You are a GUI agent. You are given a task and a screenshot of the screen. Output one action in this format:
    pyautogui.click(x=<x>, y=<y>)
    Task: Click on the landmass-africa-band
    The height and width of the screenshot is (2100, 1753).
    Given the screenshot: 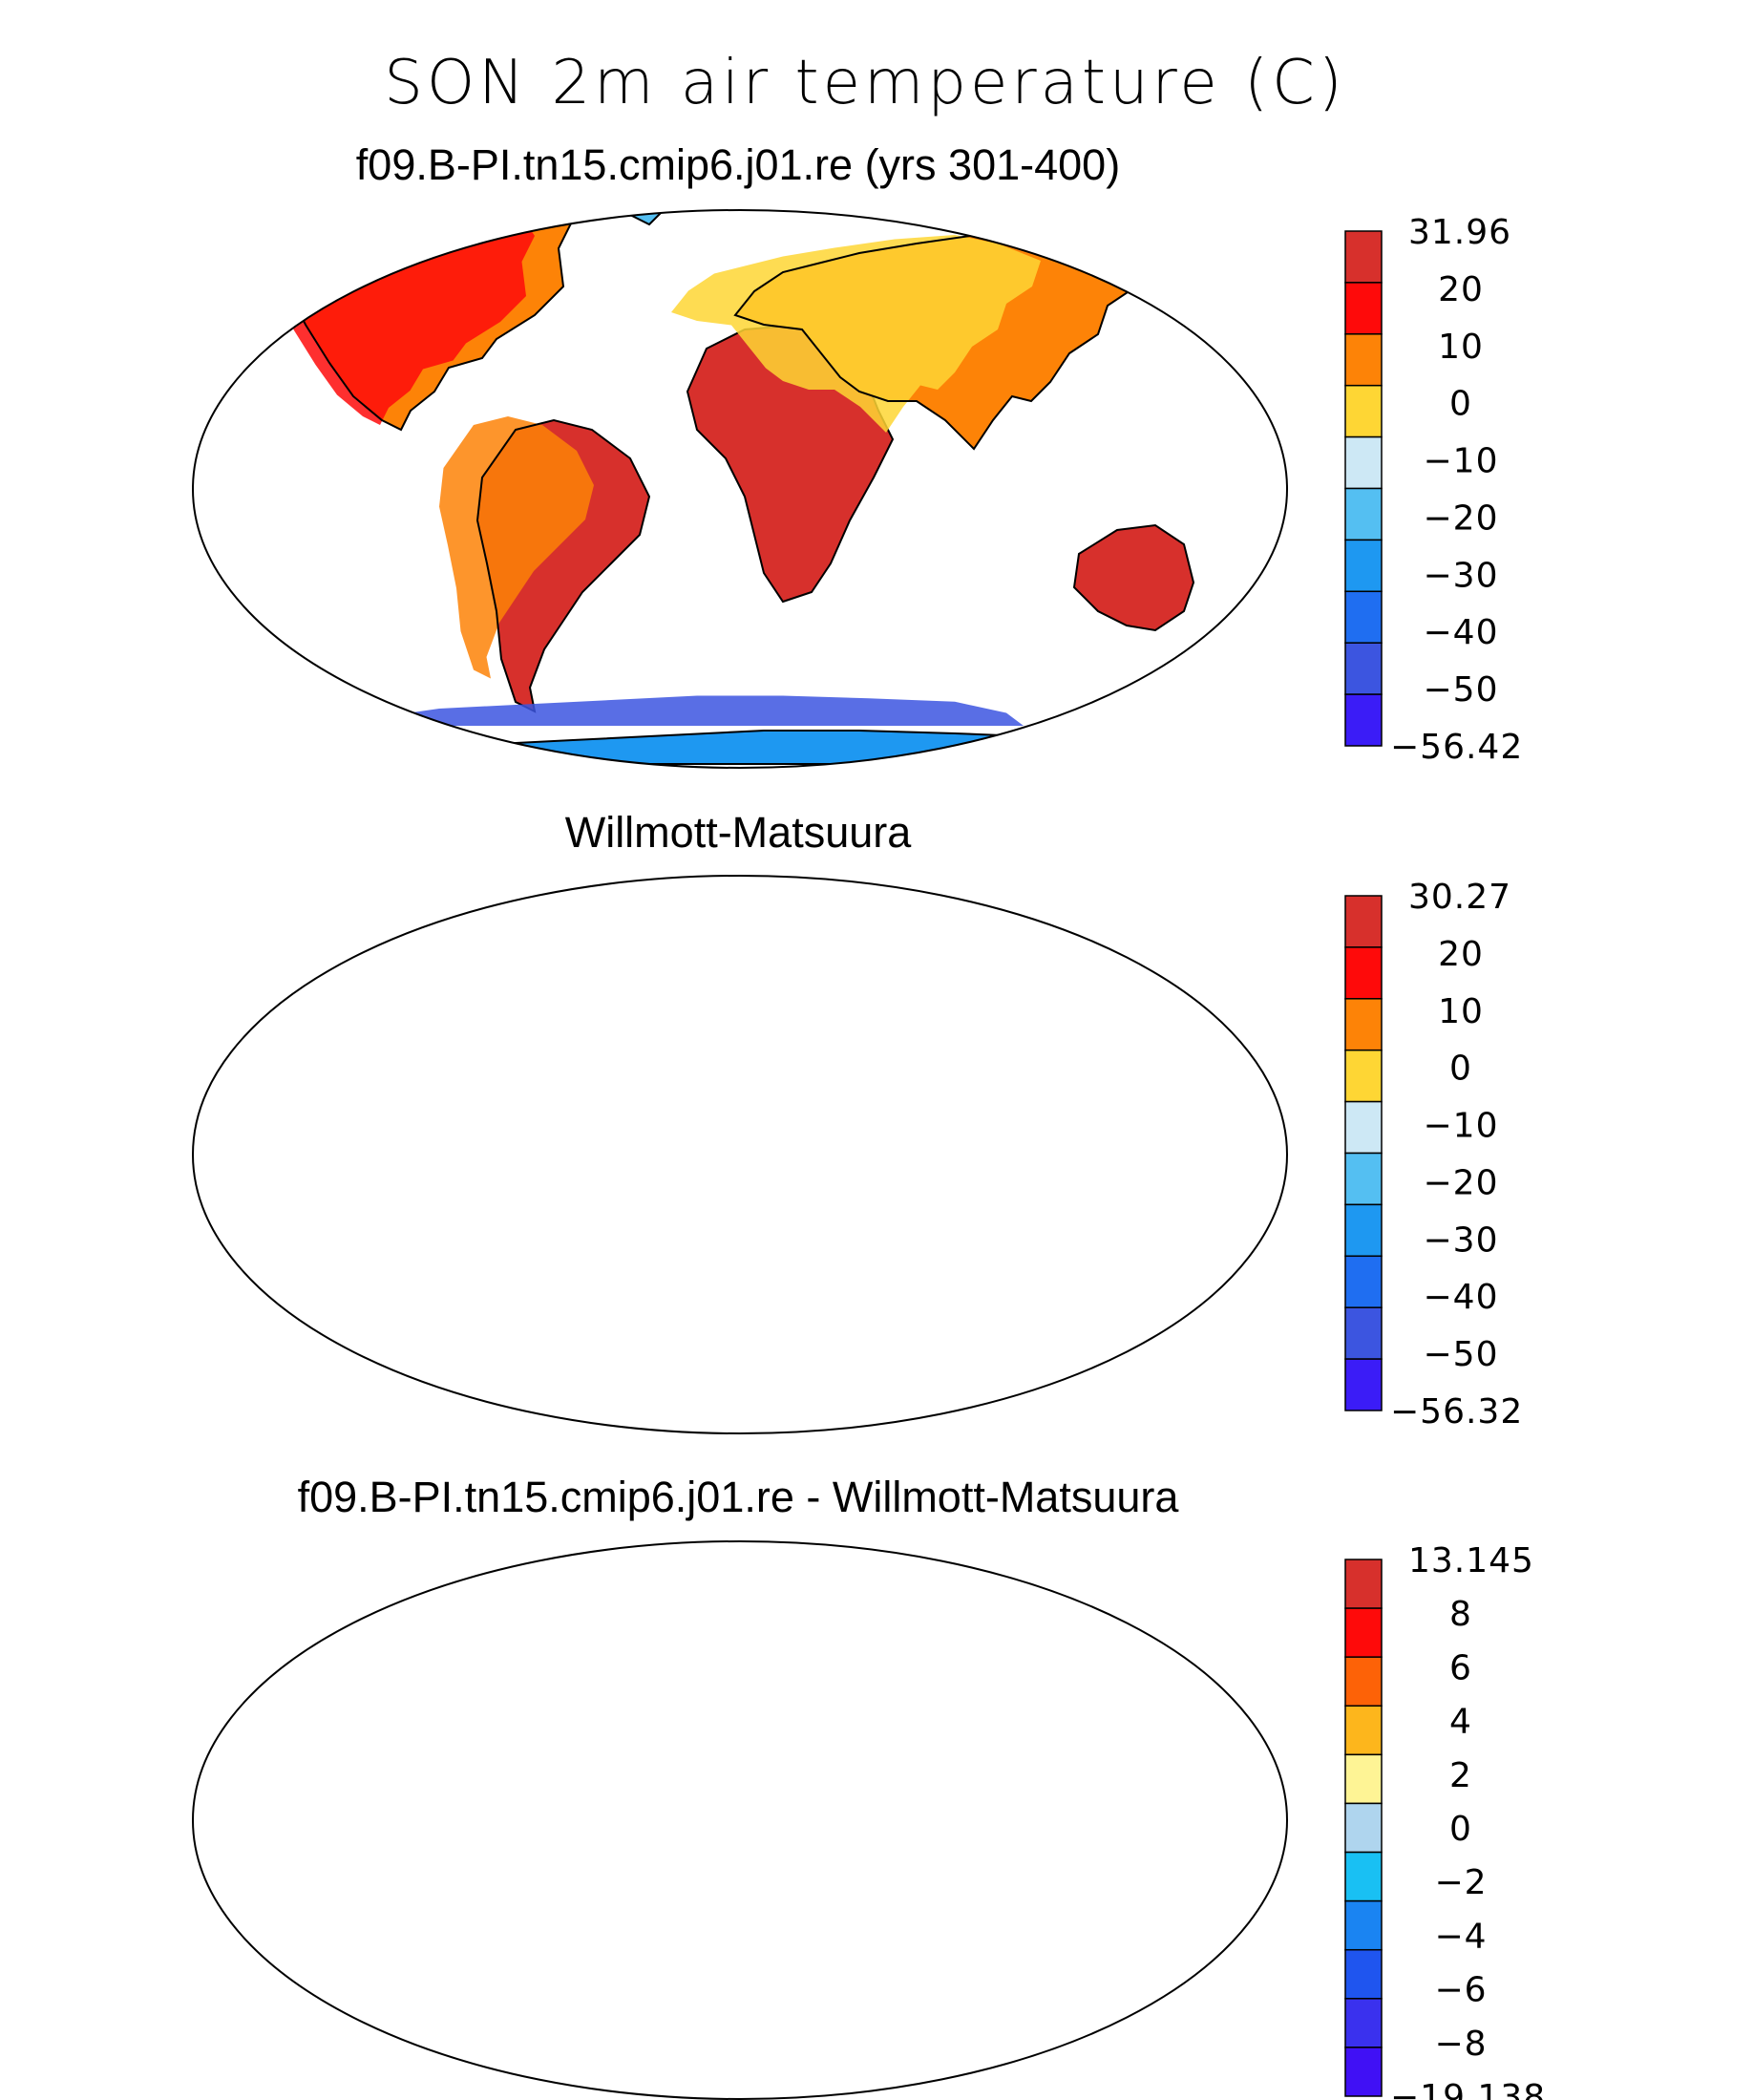 What is the action you would take?
    pyautogui.click(x=720, y=1787)
    